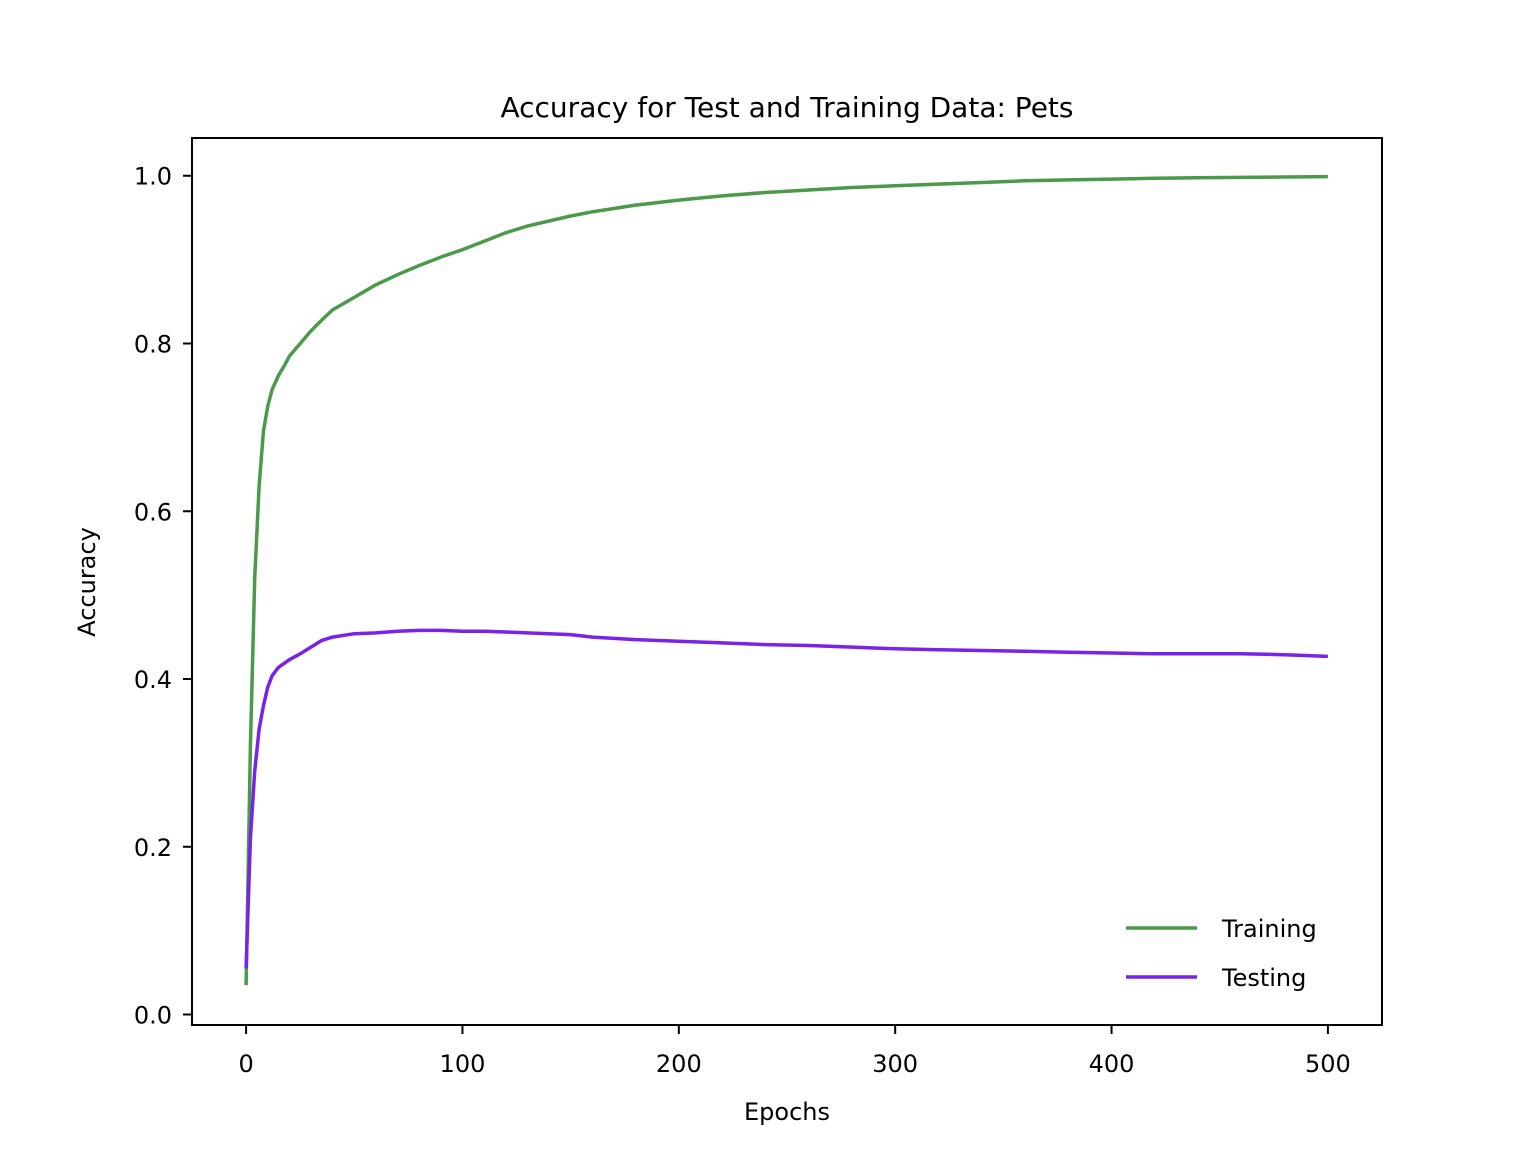 The width and height of the screenshot is (1536, 1156). I want to click on y-axis-ticks: 0.0 0.2 0.4 0.6 0.8 1.0, so click(163, 596).